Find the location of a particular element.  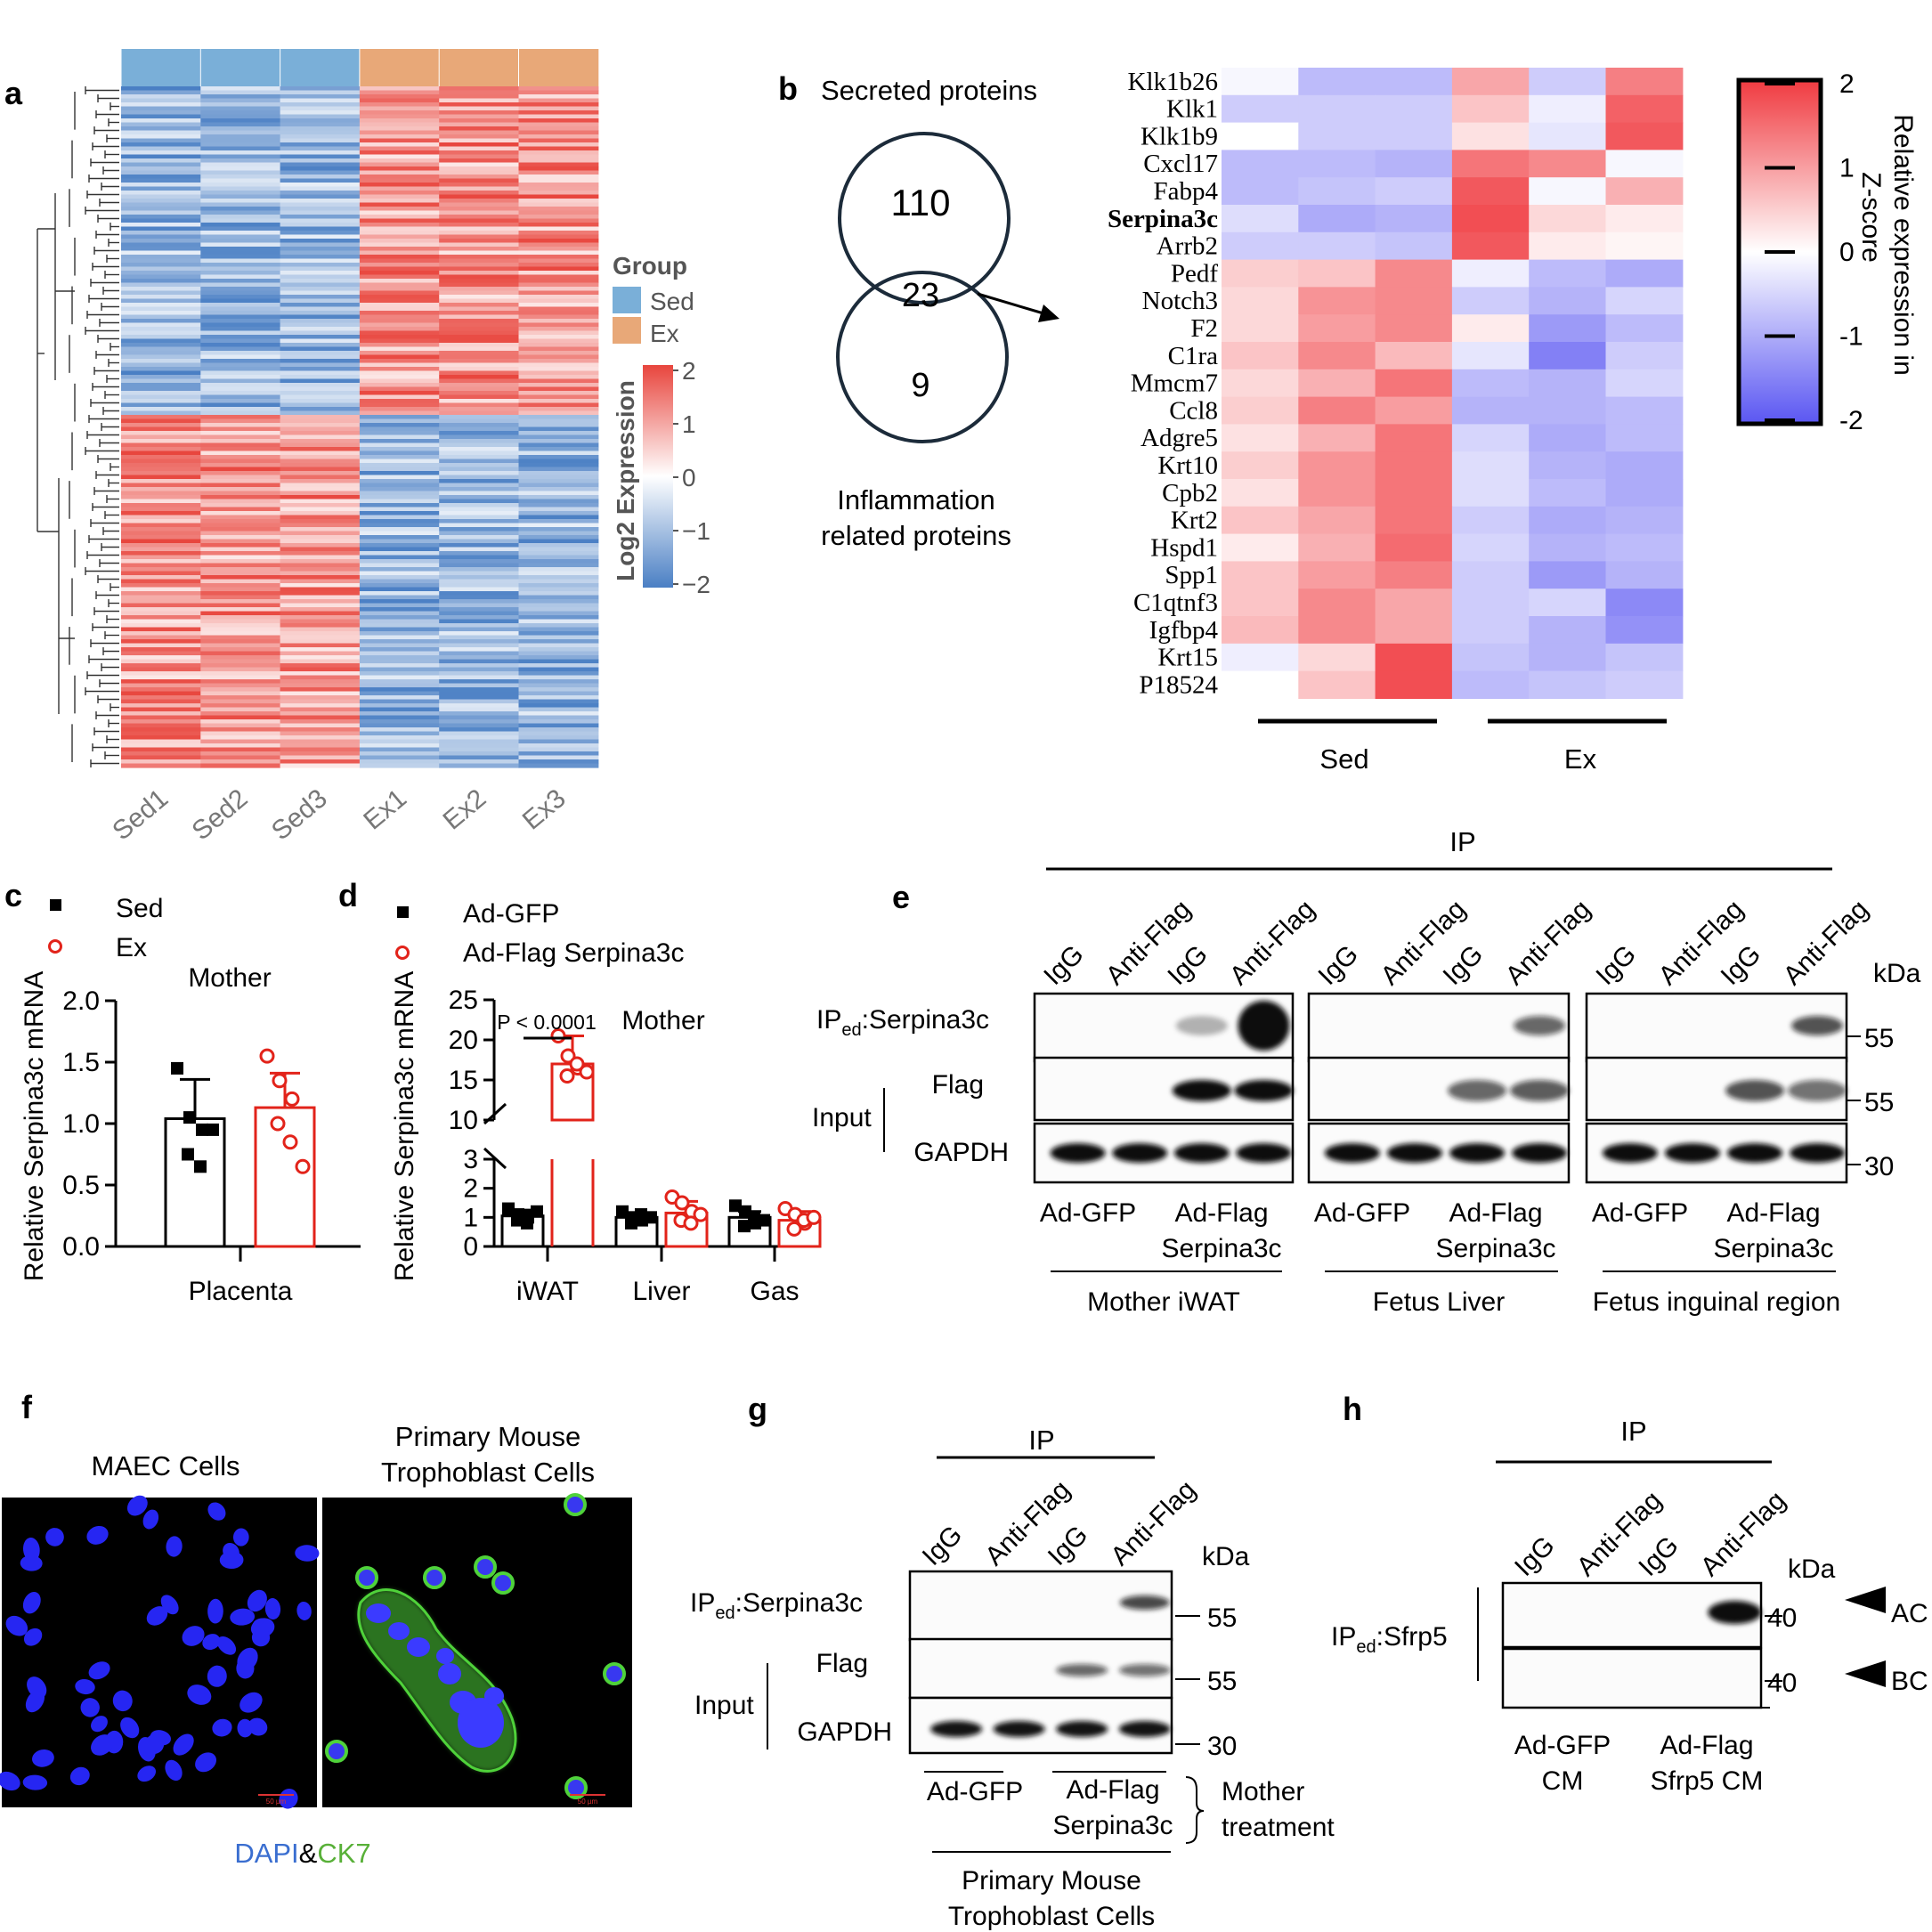

legend-marker-ex is located at coordinates (55, 947).